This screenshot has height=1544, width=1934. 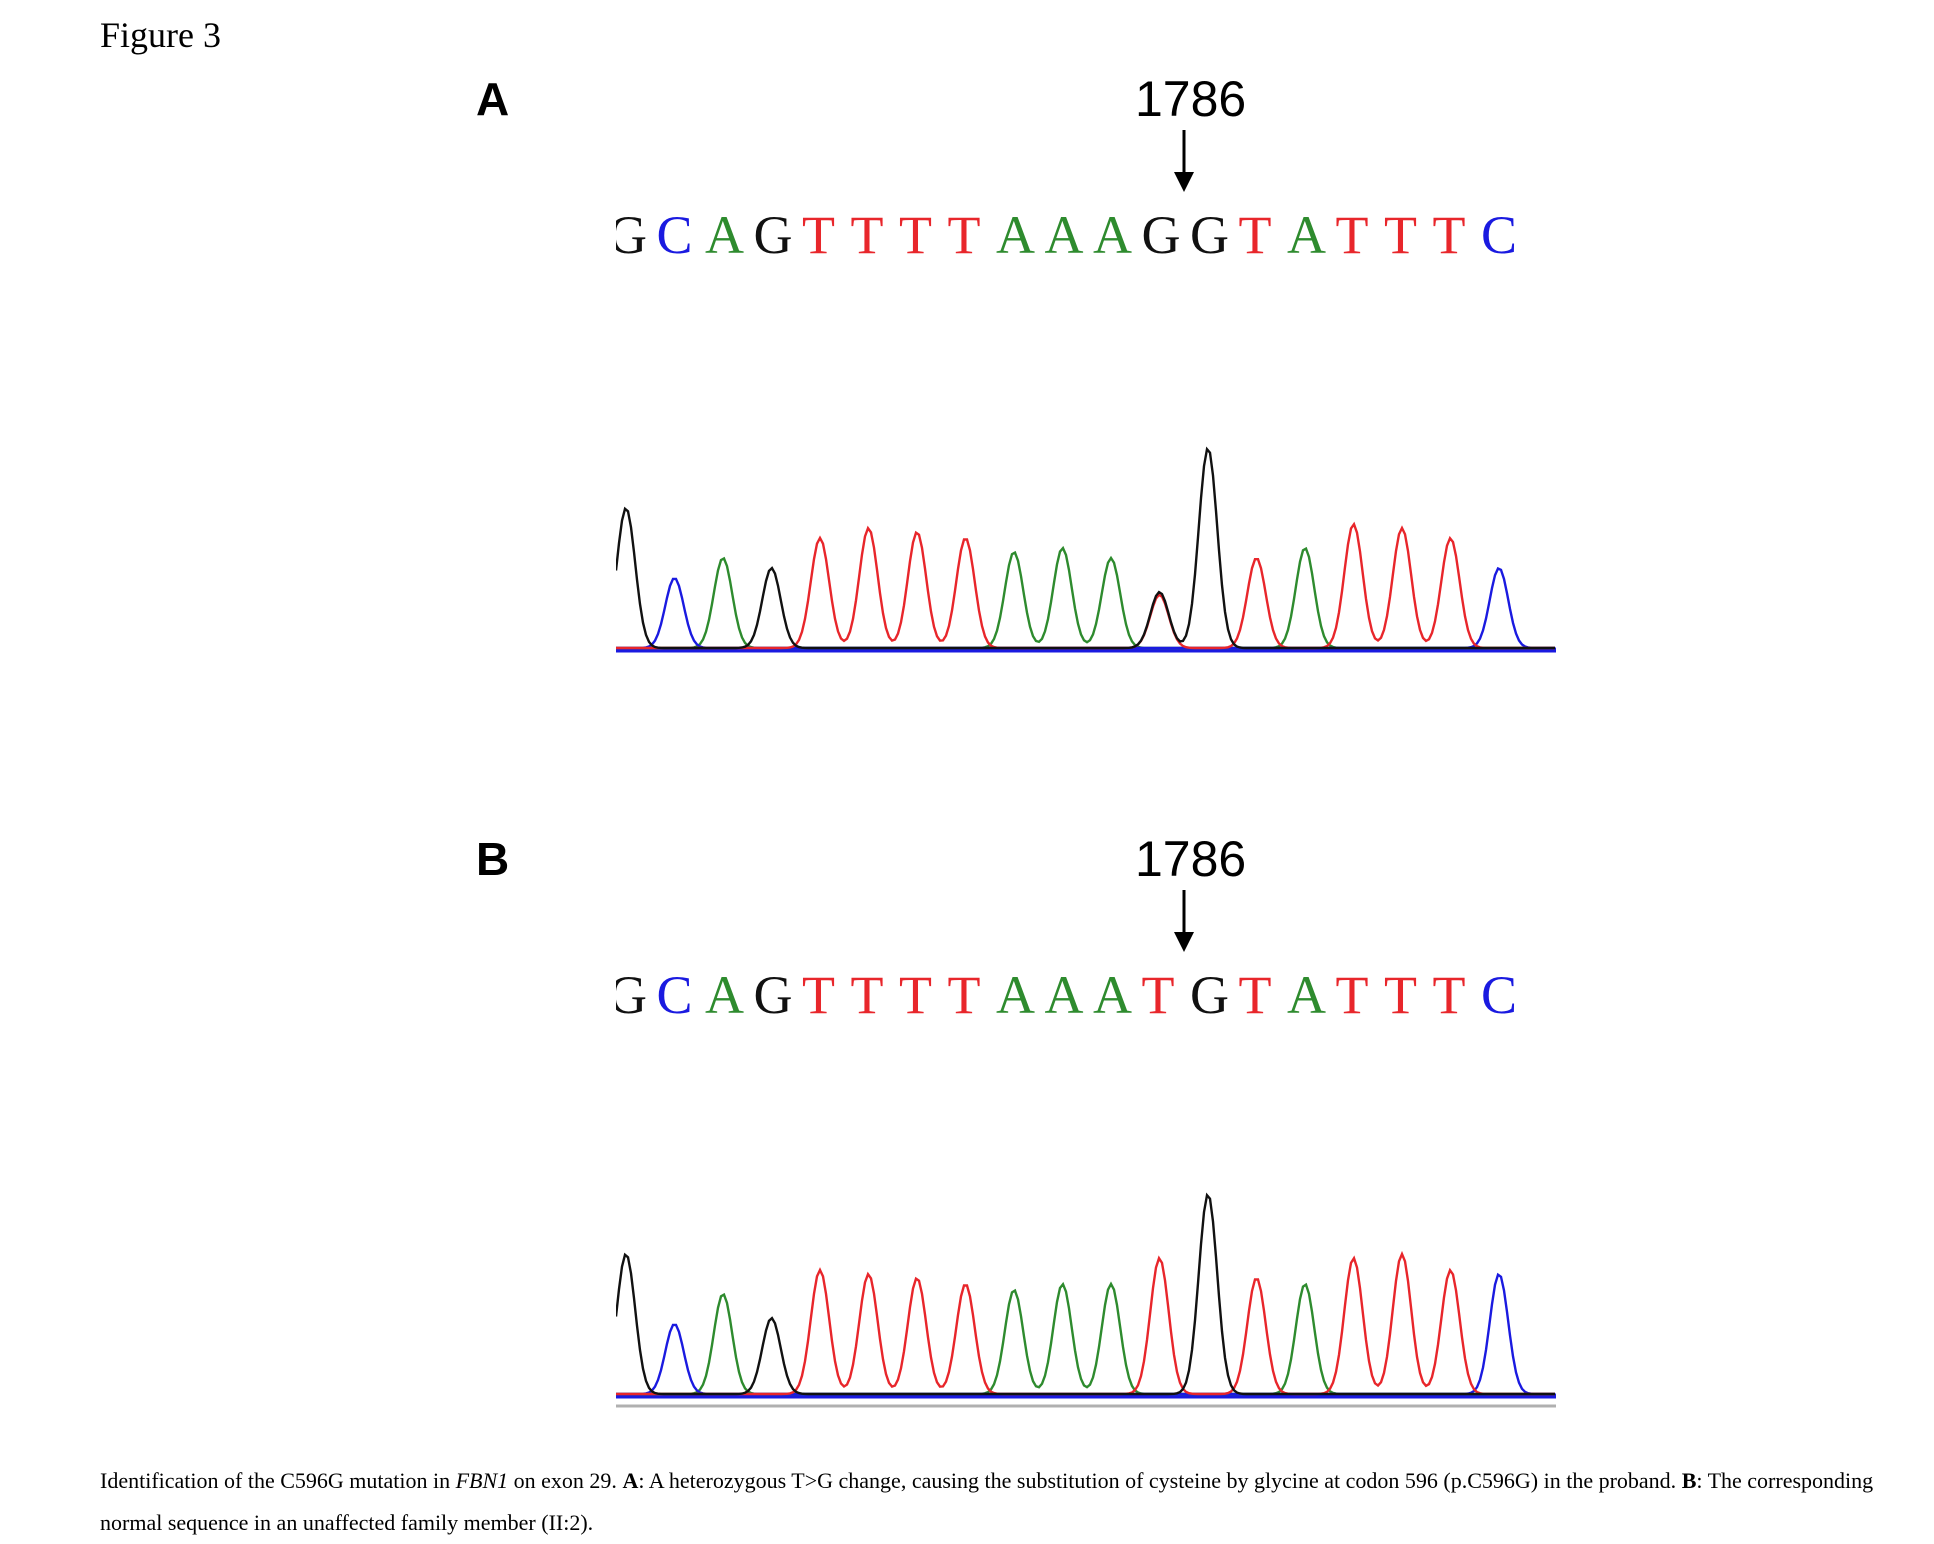 I want to click on panel-letter: A, so click(x=493, y=99).